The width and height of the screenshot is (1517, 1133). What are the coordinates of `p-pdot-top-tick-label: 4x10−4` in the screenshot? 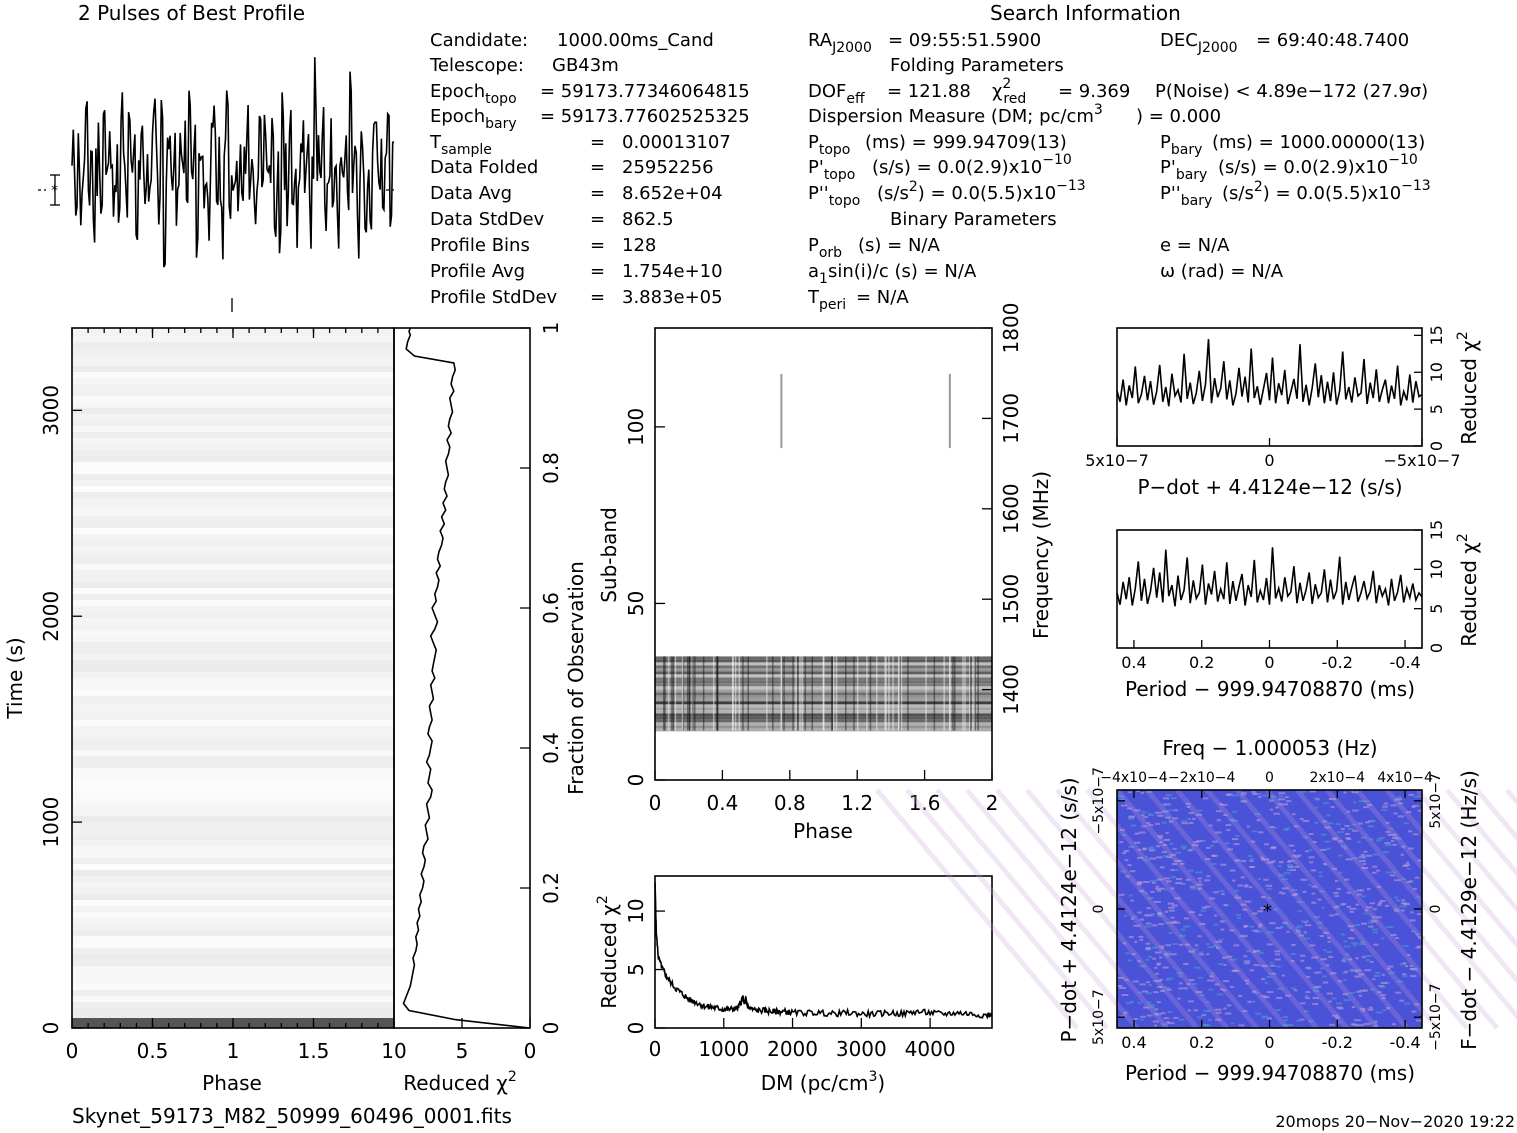 It's located at (1405, 778).